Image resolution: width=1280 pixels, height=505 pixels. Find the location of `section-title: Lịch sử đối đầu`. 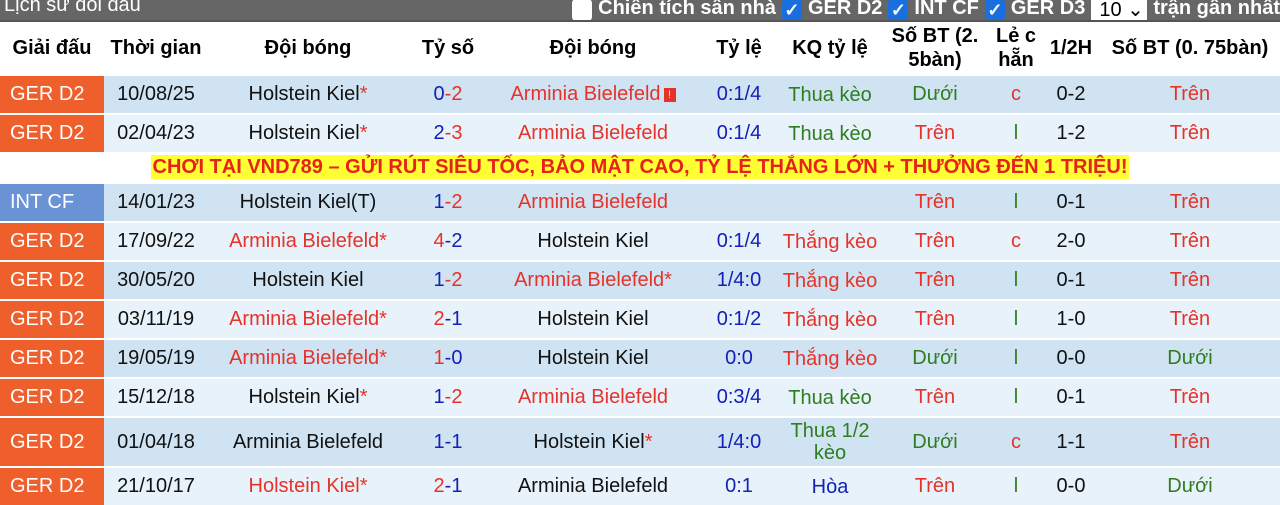

section-title: Lịch sử đối đầu is located at coordinates (72, 8).